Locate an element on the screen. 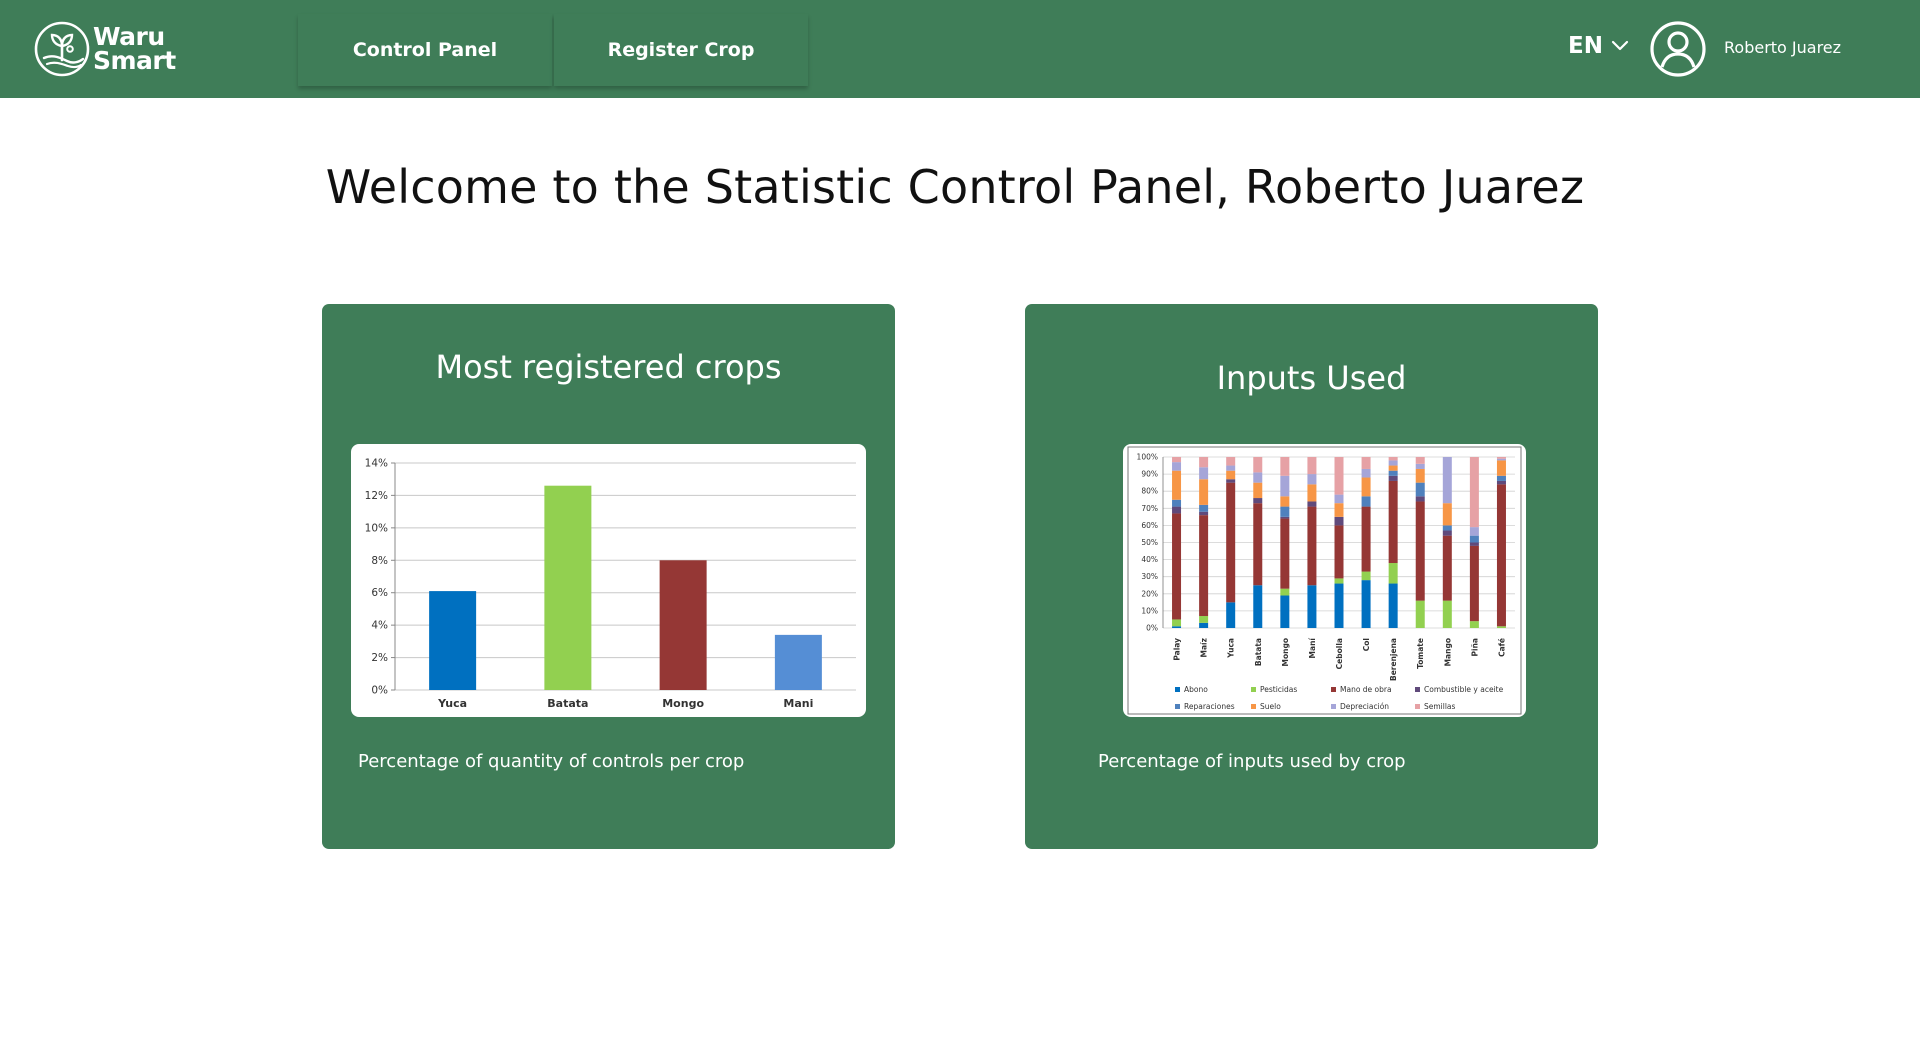 The height and width of the screenshot is (1064, 1920). legend-label: Semillas is located at coordinates (1440, 706).